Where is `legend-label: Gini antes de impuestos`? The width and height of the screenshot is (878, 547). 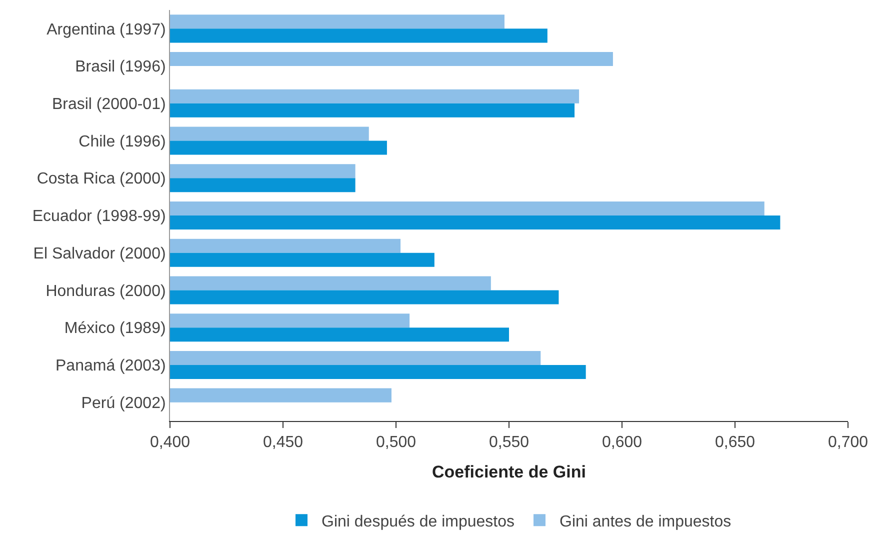 legend-label: Gini antes de impuestos is located at coordinates (646, 521).